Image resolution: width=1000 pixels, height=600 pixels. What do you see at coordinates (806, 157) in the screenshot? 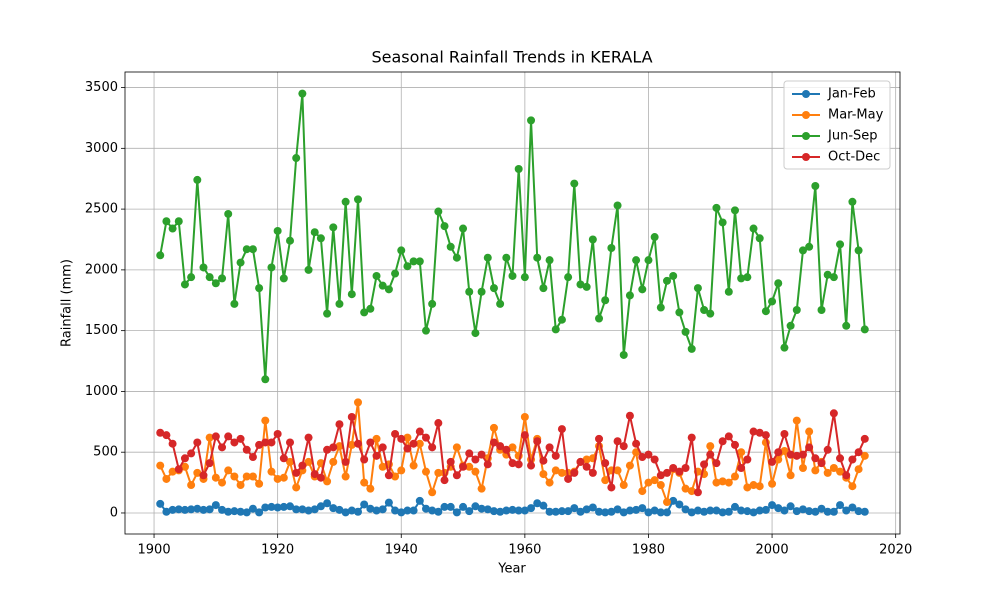
I see `legend-marker` at bounding box center [806, 157].